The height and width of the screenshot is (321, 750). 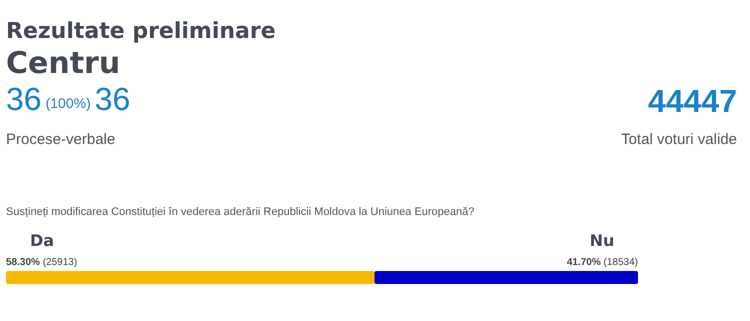 What do you see at coordinates (240, 212) in the screenshot?
I see `text: Susțineți modificarea Constituției în vederea aderării Republicii Moldova la Uniunea Europeană?` at bounding box center [240, 212].